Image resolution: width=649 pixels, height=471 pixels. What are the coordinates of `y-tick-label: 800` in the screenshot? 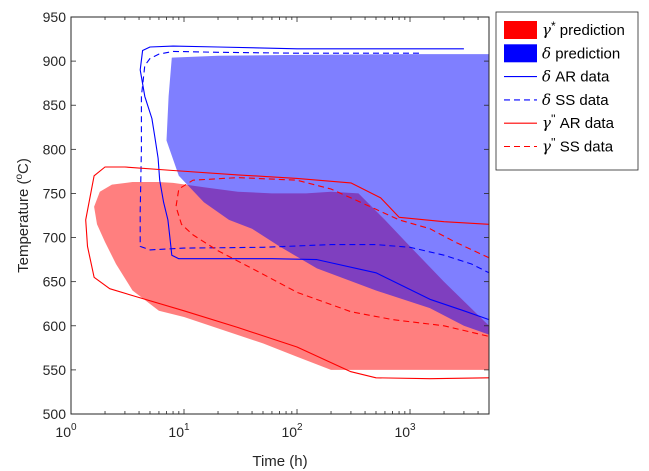 It's located at (55, 149).